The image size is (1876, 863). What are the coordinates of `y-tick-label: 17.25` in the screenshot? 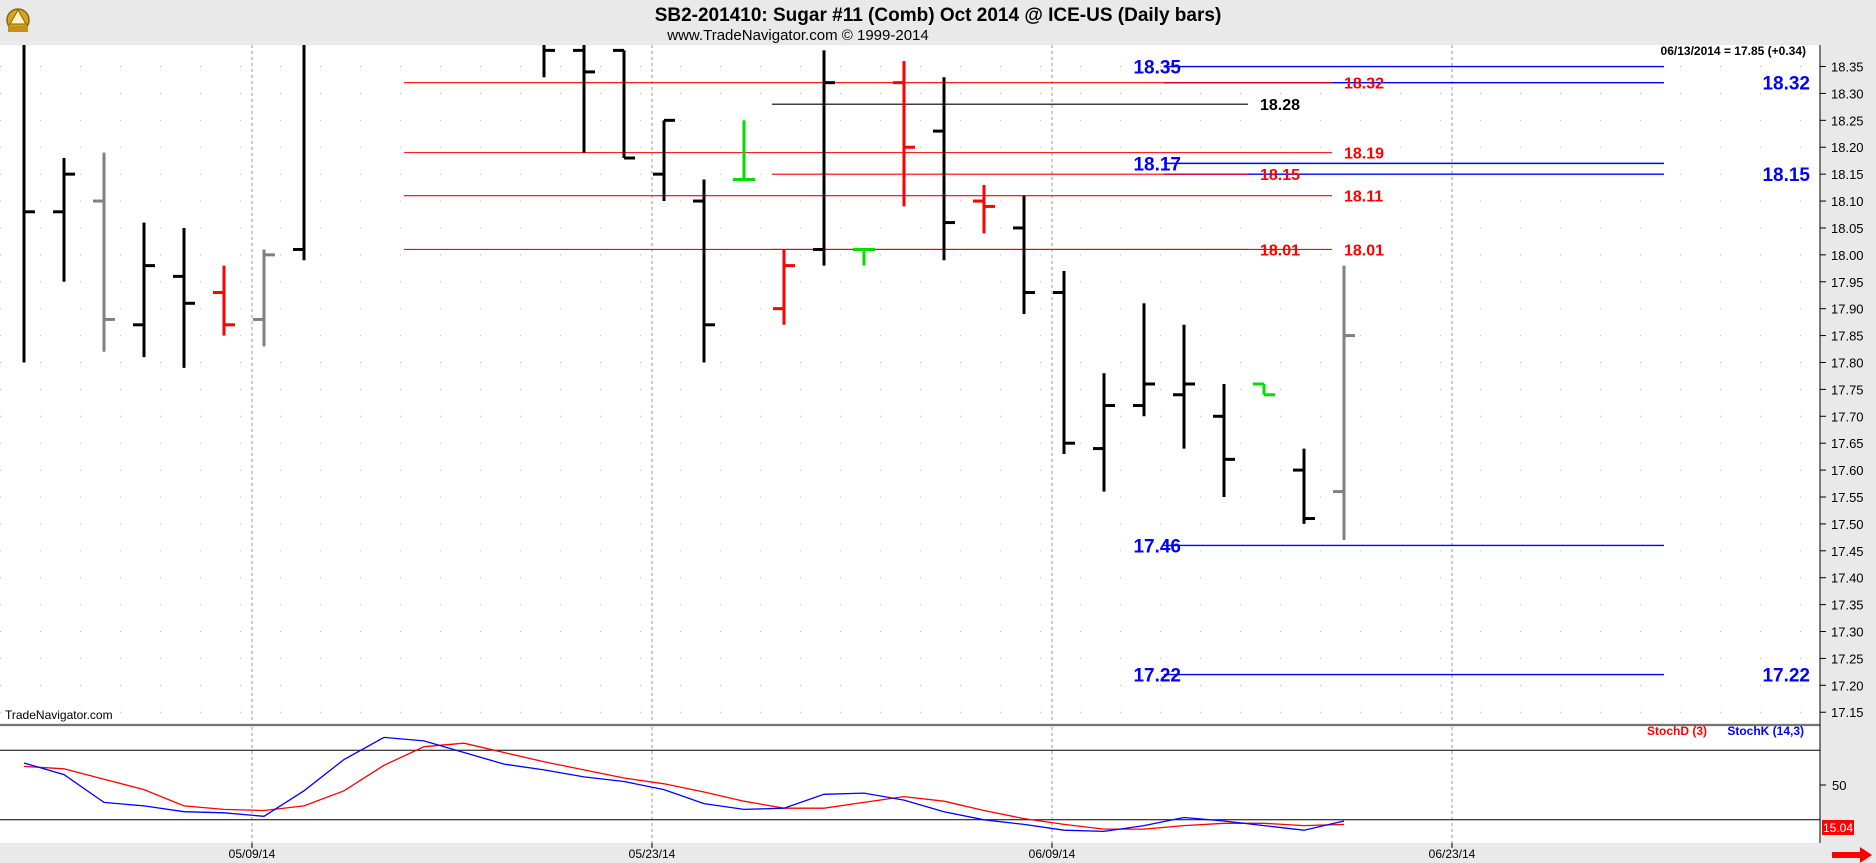 It's located at (1847, 658).